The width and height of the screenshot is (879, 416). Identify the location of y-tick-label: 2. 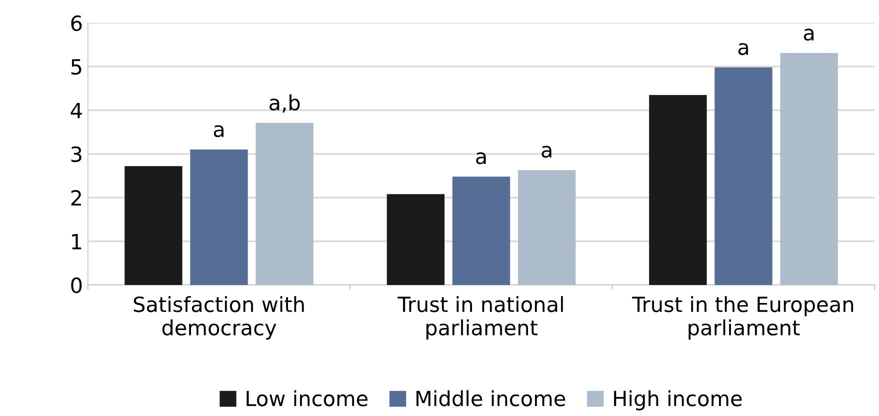
(76, 198).